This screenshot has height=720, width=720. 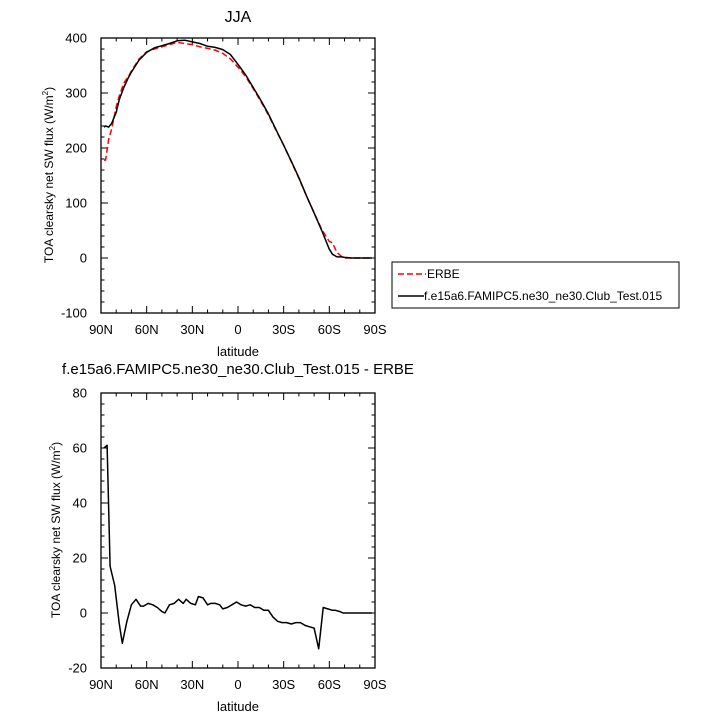 What do you see at coordinates (443, 274) in the screenshot?
I see `legend-label-erbe: ERBE` at bounding box center [443, 274].